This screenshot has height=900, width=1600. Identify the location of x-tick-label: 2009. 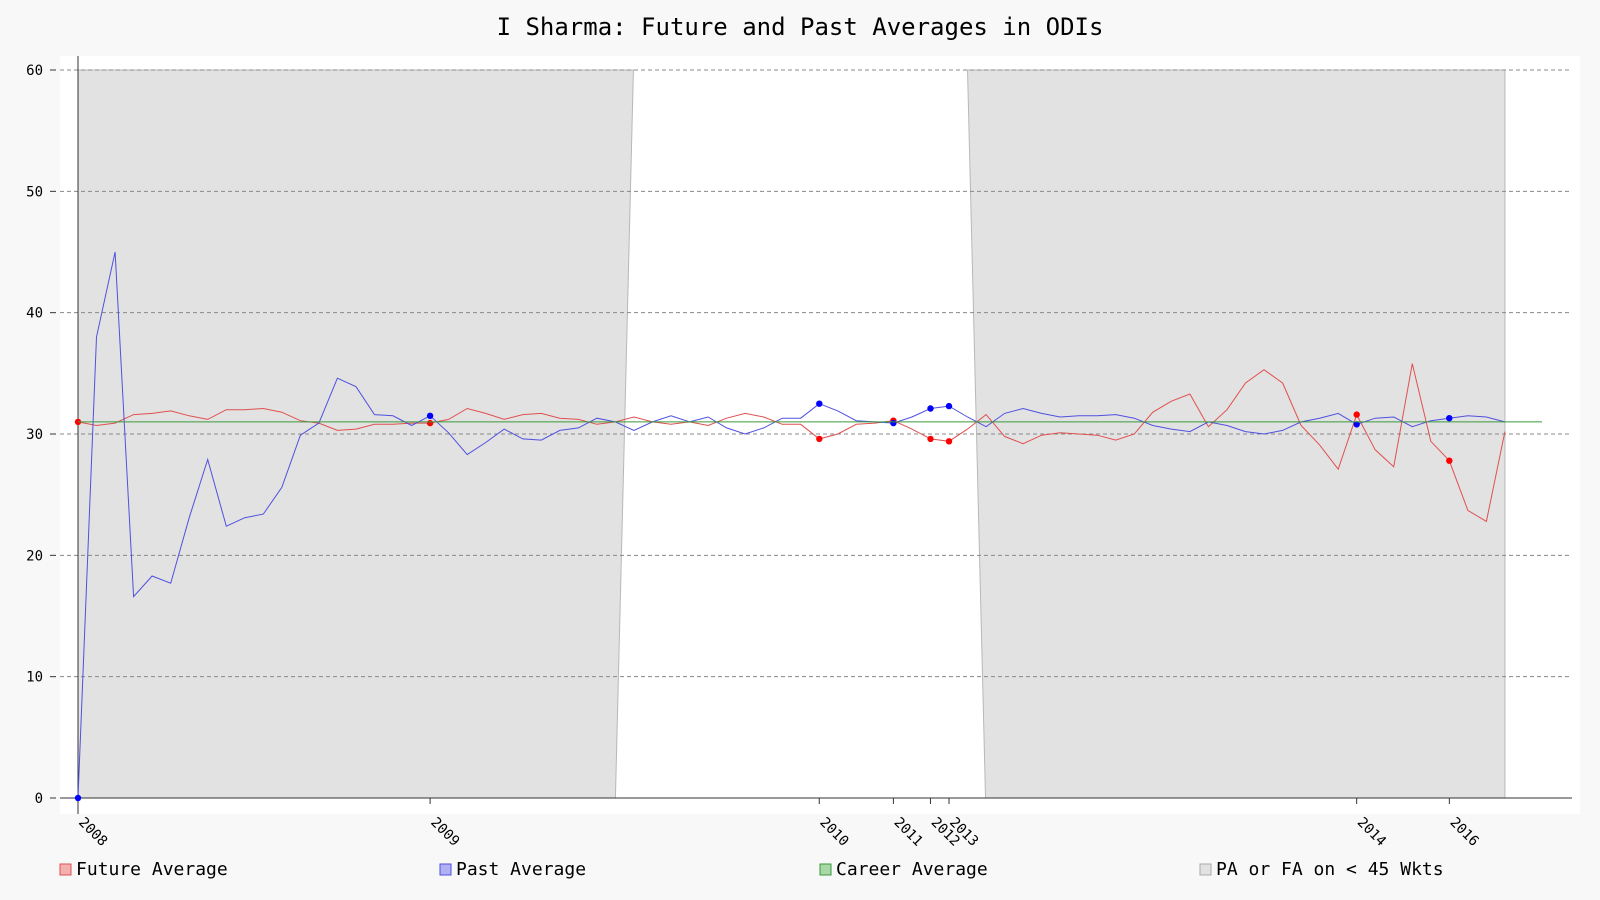
(444, 832).